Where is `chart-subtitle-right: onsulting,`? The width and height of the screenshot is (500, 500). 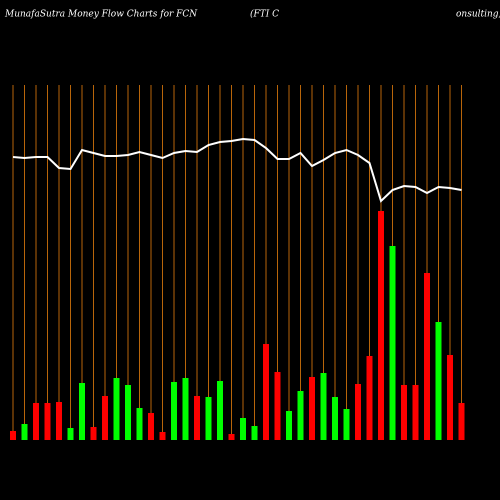
chart-subtitle-right: onsulting, is located at coordinates (478, 15).